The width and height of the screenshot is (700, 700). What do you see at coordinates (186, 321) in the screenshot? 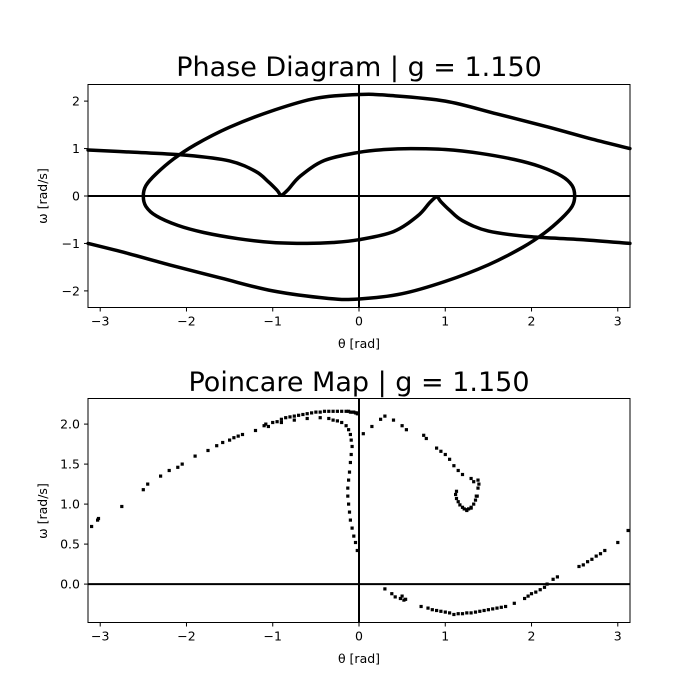
I see `phase-diagram-xtick-label: −2` at bounding box center [186, 321].